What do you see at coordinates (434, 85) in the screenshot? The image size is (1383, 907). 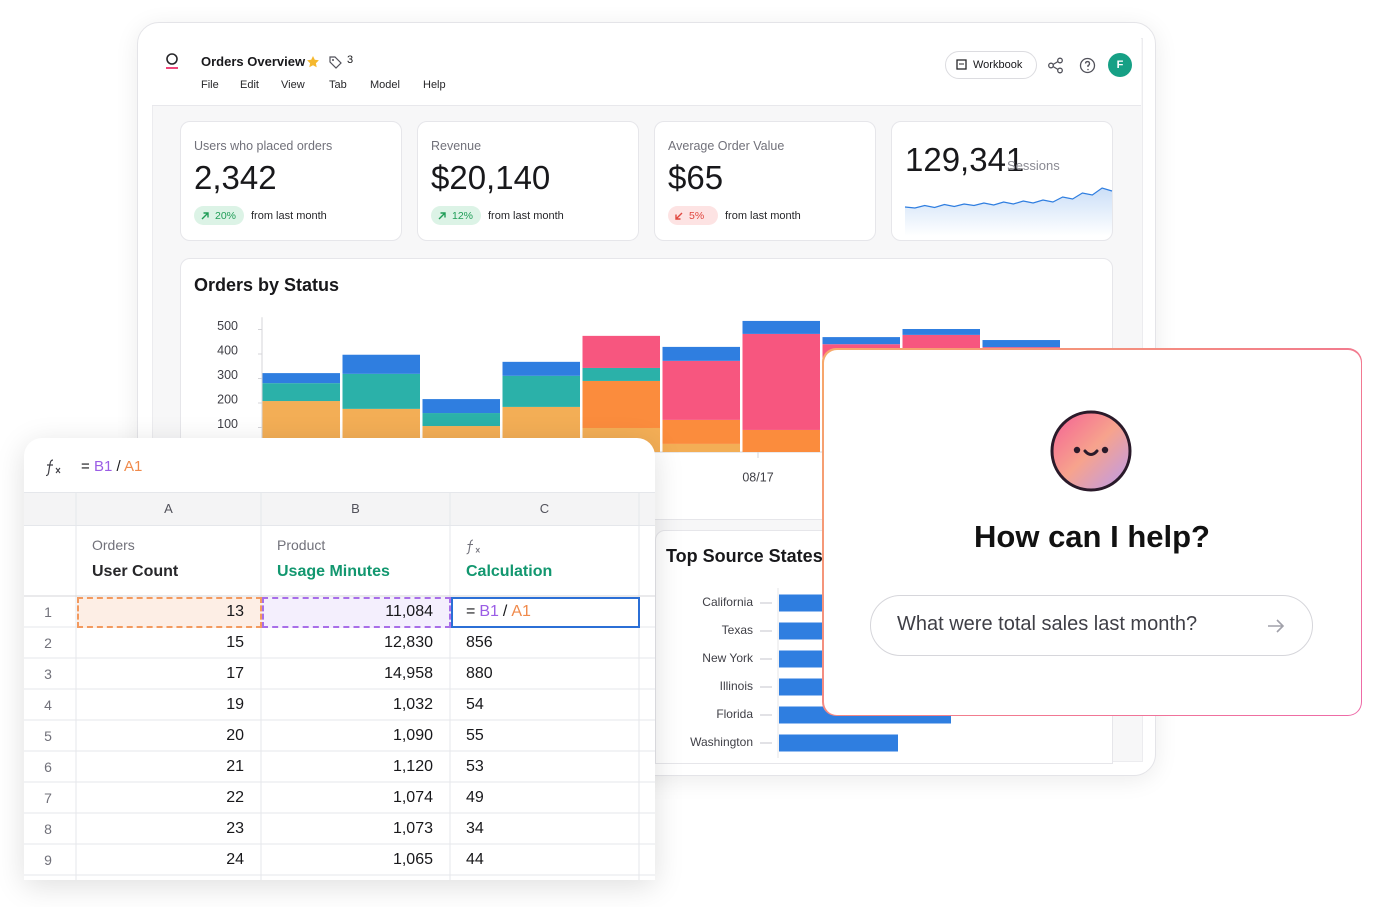 I see `menu-item: Help` at bounding box center [434, 85].